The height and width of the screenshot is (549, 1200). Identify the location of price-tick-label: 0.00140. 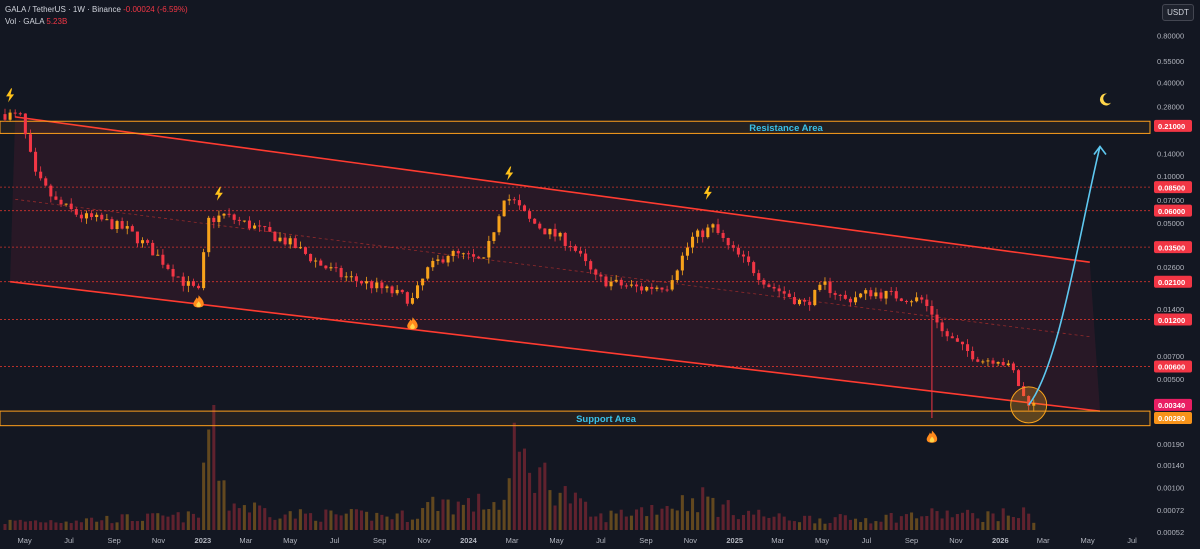
(1170, 465).